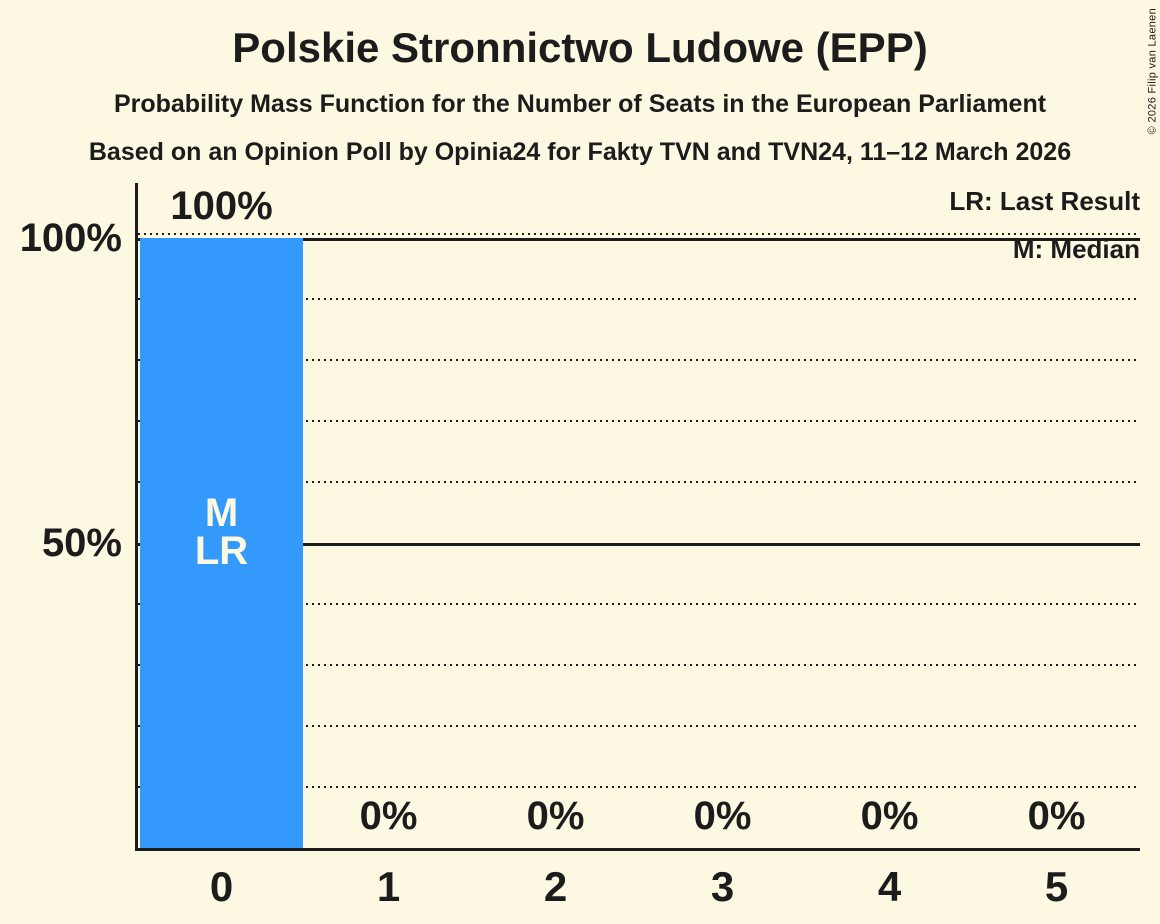 Image resolution: width=1160 pixels, height=924 pixels. I want to click on x-tick-1: 1, so click(388, 886).